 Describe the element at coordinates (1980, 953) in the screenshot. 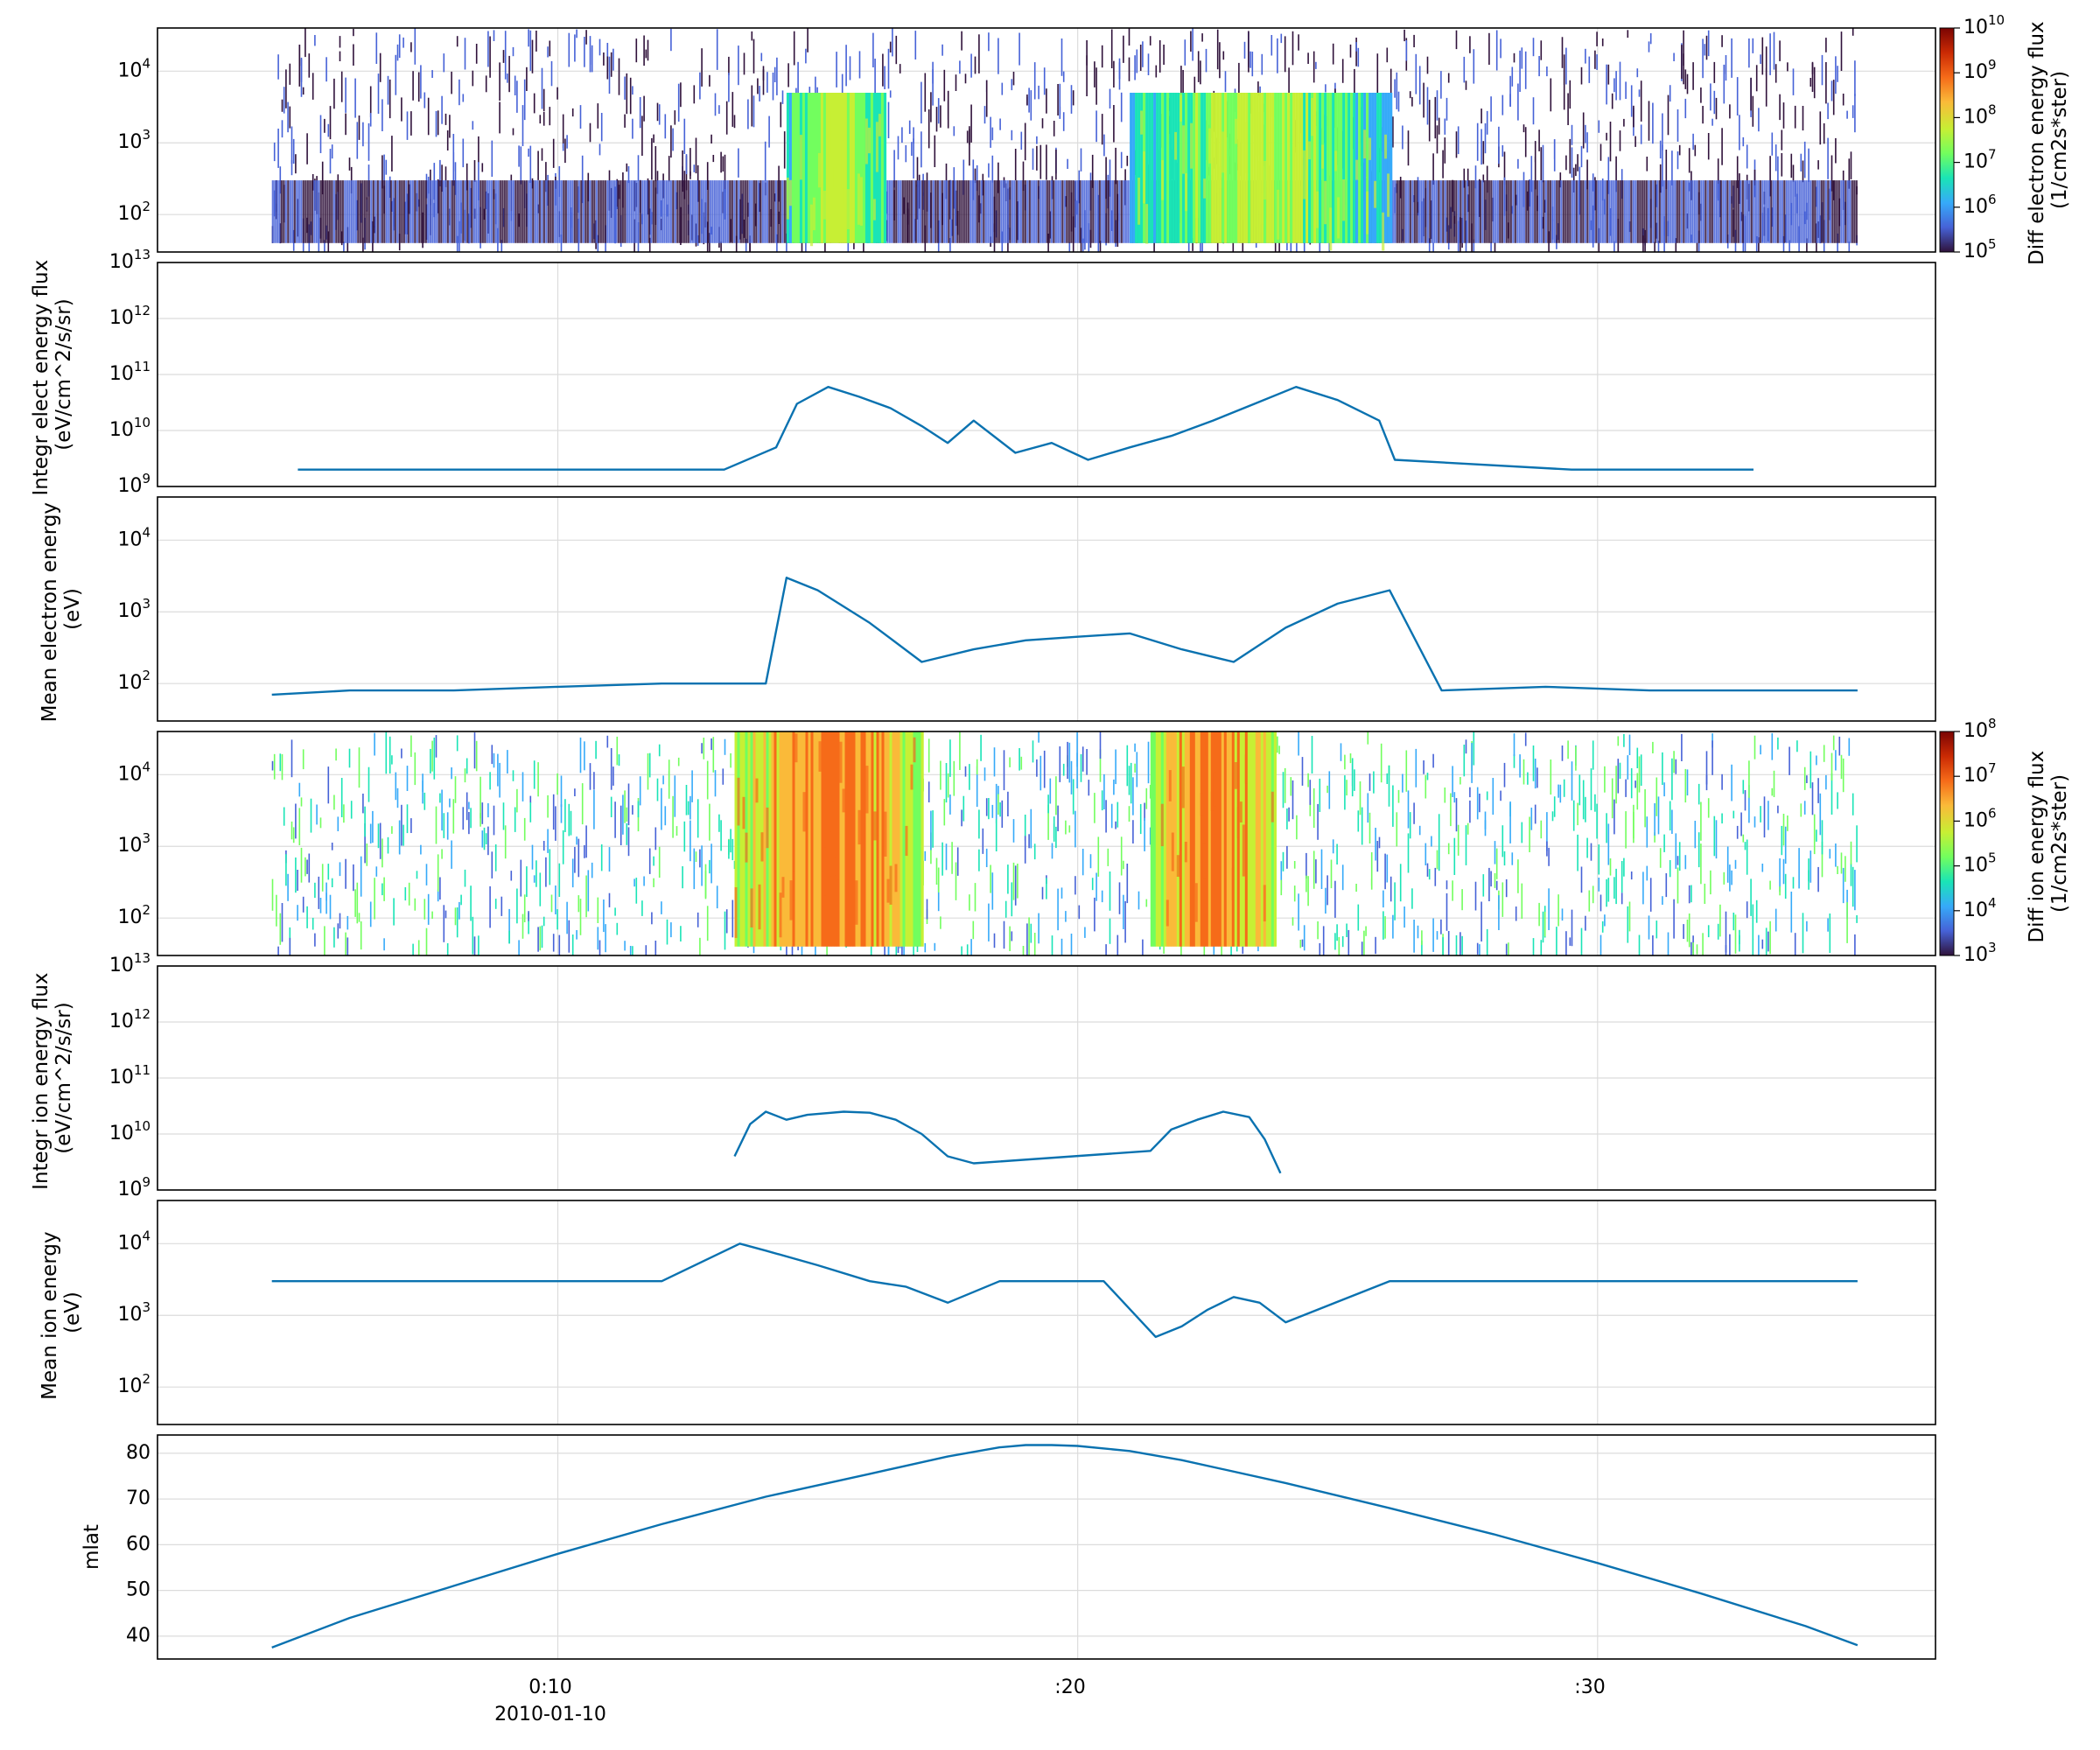

I see `colorbar-tick-label: 103` at that location.